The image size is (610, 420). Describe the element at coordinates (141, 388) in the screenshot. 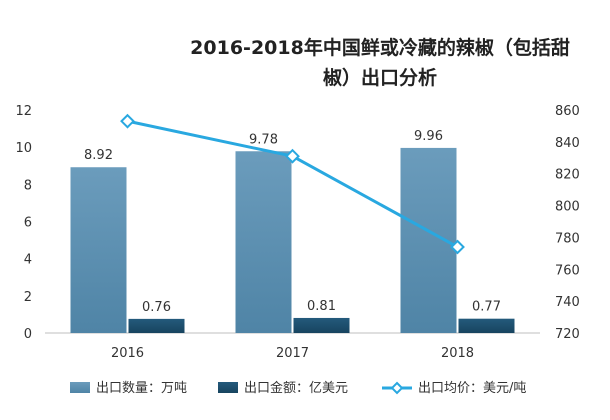

I see `legend-label: 出口数量：万吨` at that location.